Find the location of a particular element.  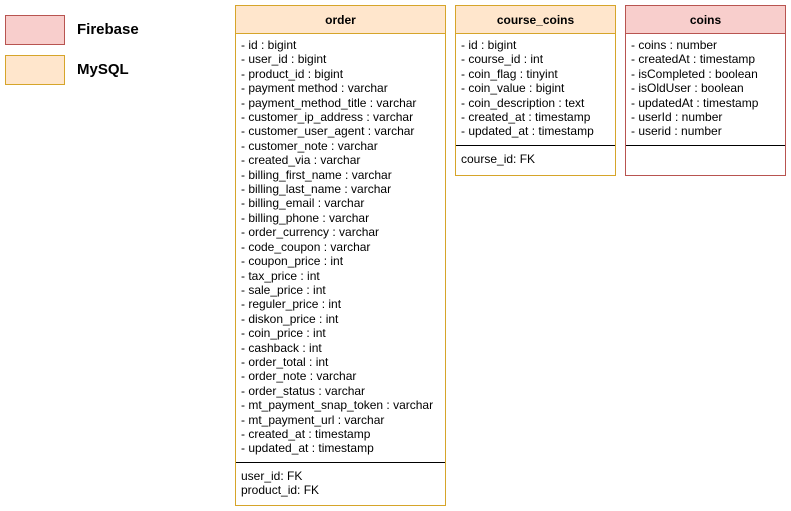

field: - createdAt : timestamp is located at coordinates (693, 59).